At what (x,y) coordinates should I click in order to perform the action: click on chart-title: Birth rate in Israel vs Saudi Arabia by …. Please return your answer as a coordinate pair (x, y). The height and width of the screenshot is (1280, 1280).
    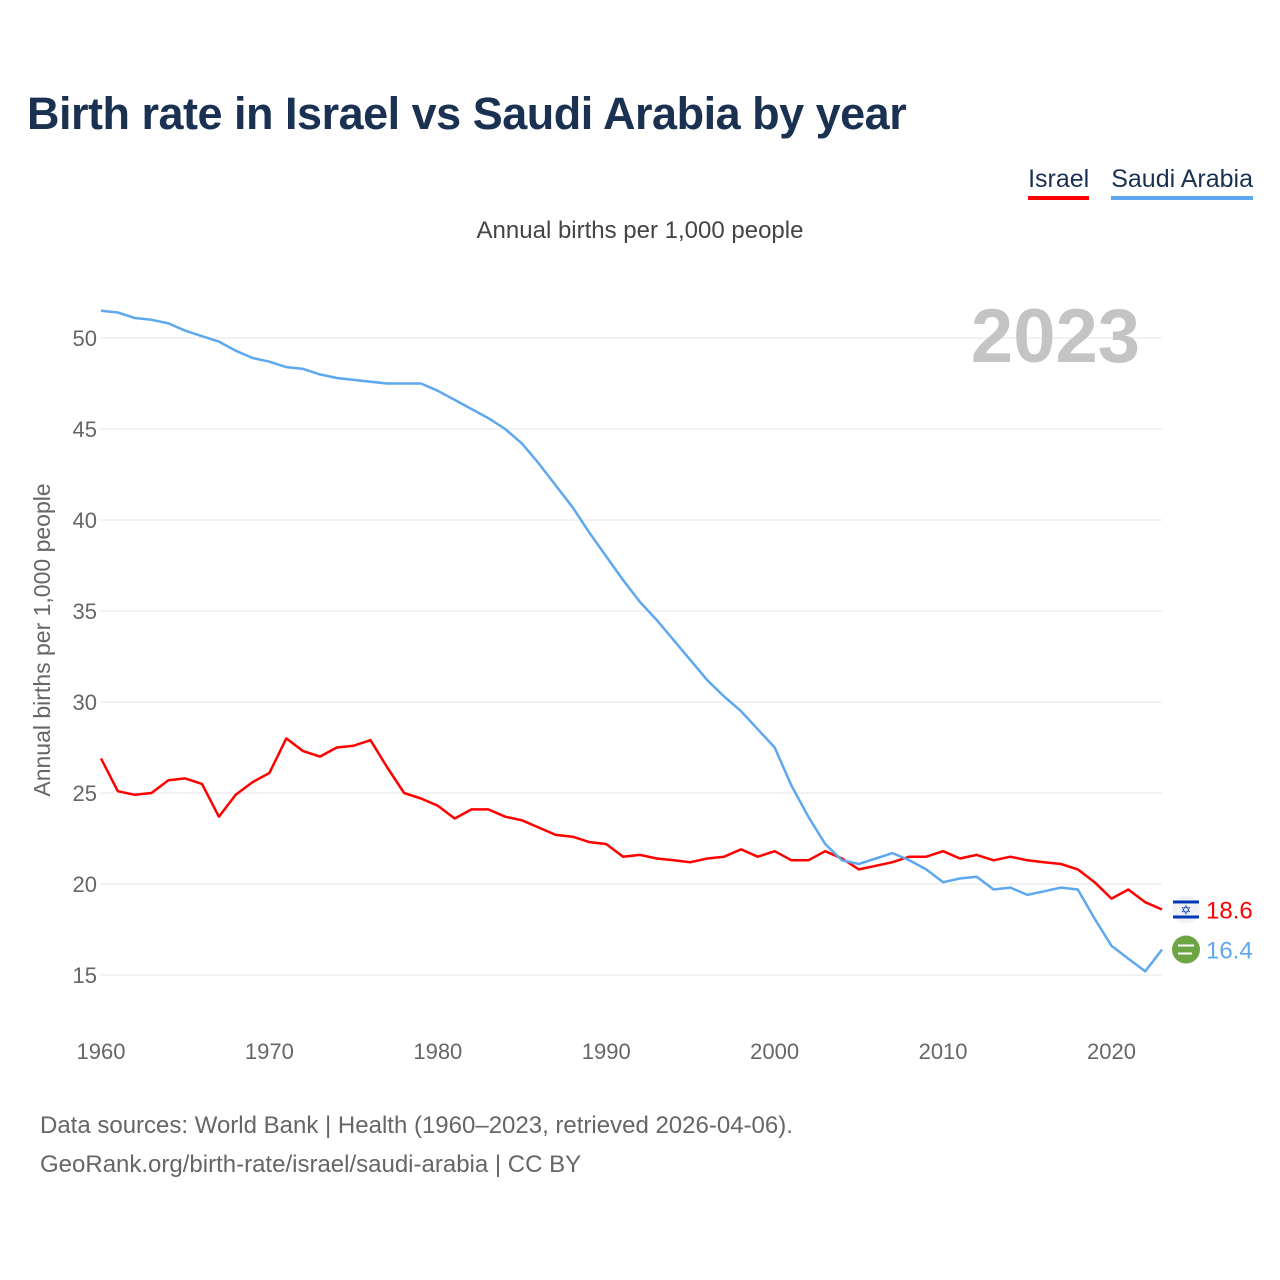
    Looking at the image, I should click on (467, 113).